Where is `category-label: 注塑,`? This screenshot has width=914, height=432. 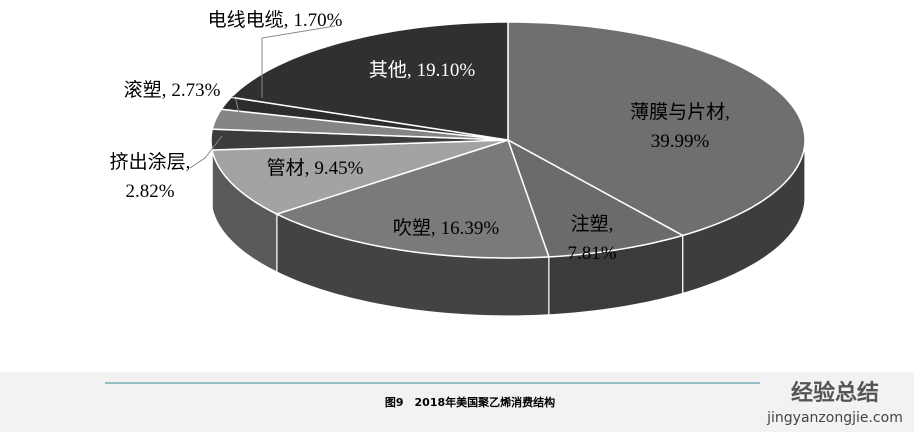
category-label: 注塑, is located at coordinates (592, 224).